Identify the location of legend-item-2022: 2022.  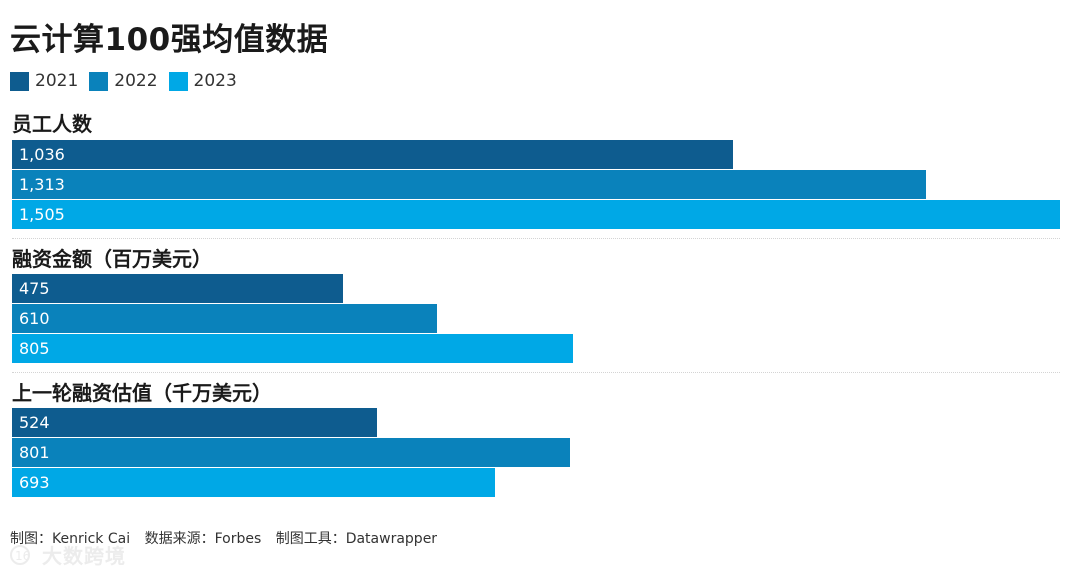
(123, 81).